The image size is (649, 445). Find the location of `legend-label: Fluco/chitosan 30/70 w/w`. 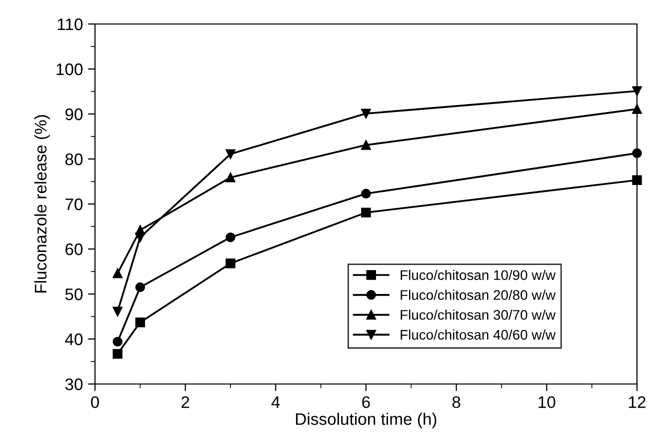

legend-label: Fluco/chitosan 30/70 w/w is located at coordinates (478, 315).